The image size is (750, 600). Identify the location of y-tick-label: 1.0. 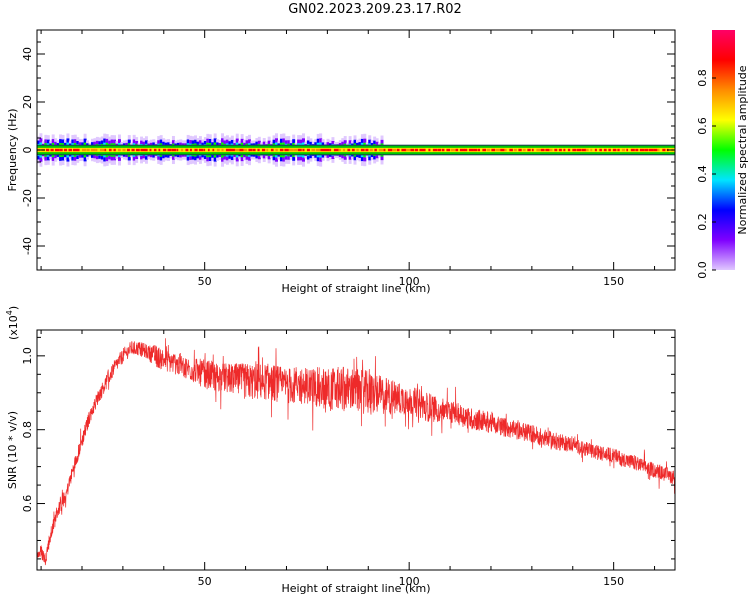
(27, 356).